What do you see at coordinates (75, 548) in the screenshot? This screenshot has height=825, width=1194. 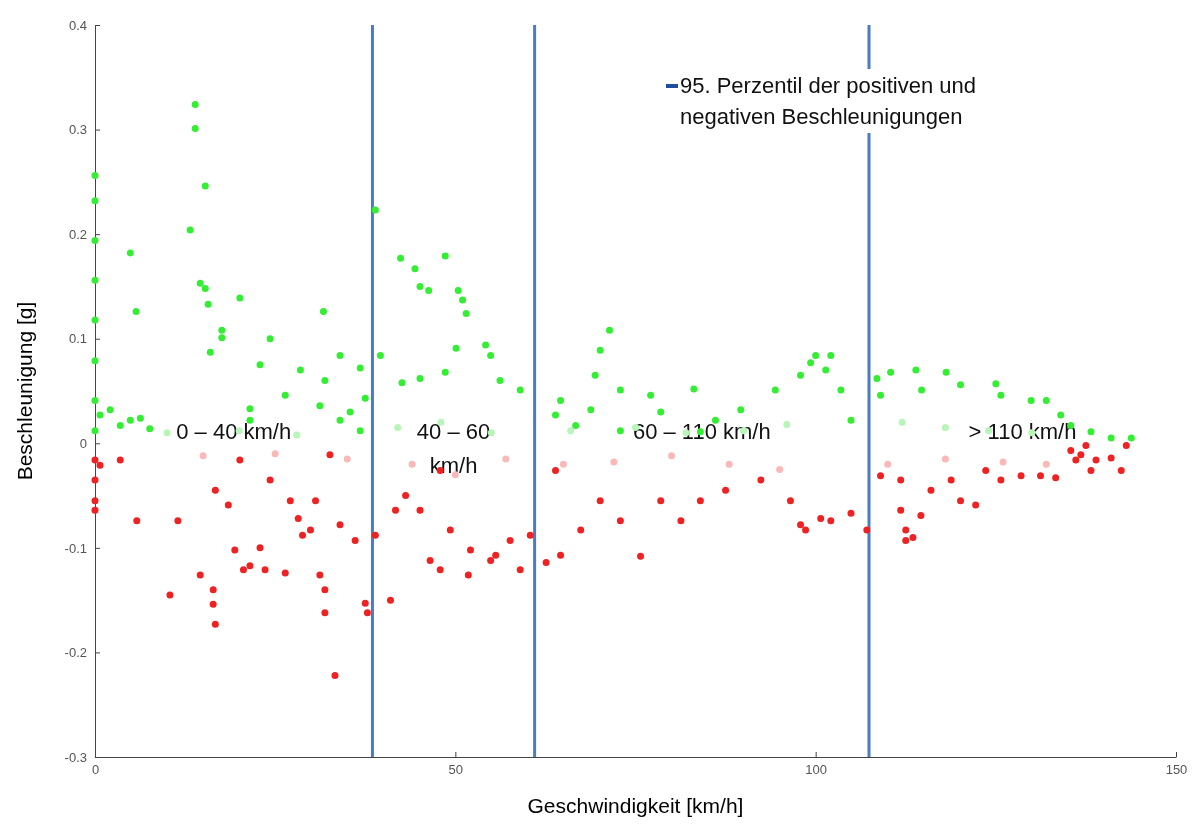 I see `y-tick-label: -0.1` at bounding box center [75, 548].